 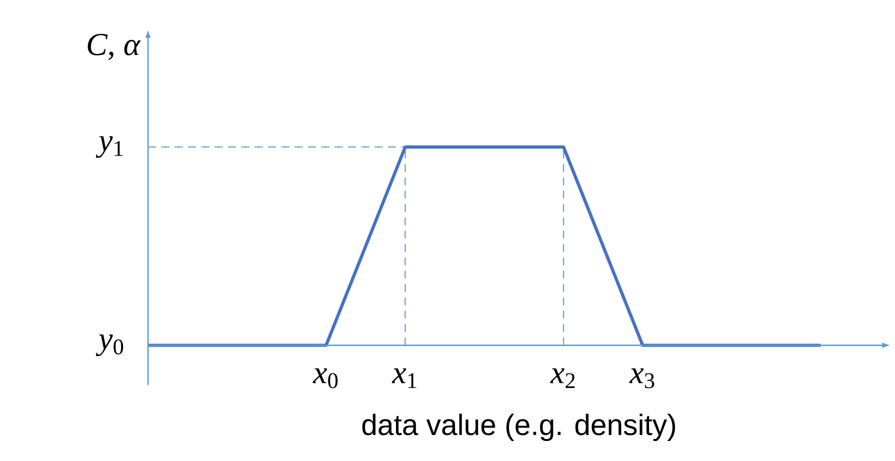 What do you see at coordinates (519, 428) in the screenshot?
I see `x-axis-title: data value (e.g. density)` at bounding box center [519, 428].